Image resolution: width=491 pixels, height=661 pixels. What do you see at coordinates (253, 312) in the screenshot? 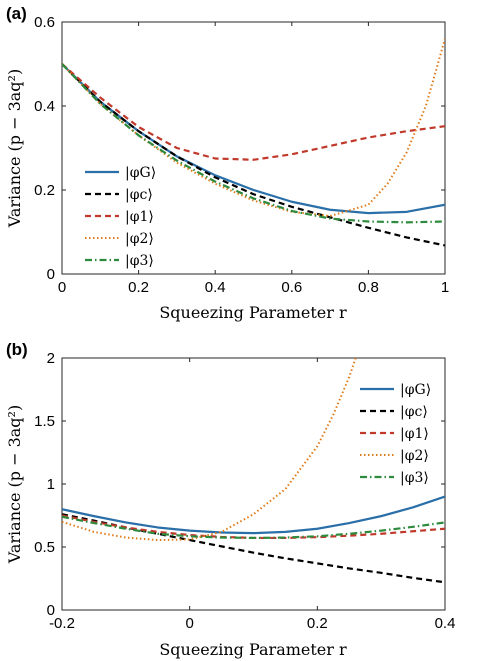
I see `x-axis-label-a: Squeezing Parameter r` at bounding box center [253, 312].